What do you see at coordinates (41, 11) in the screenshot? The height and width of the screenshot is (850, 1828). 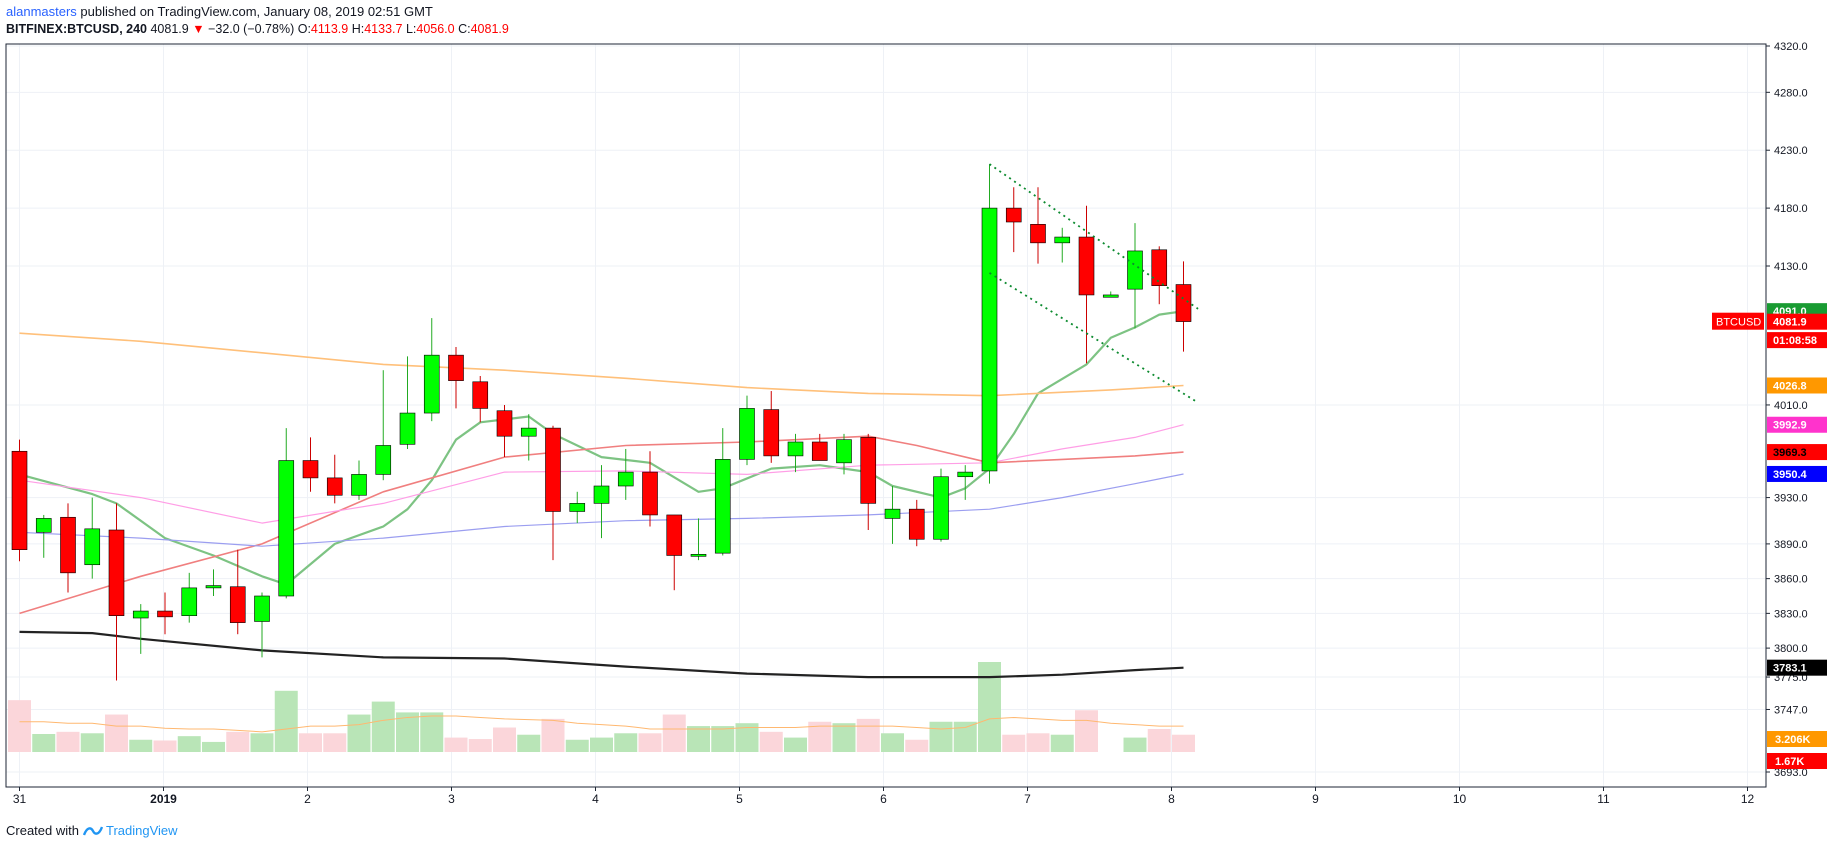 I see `author-link: alanmasters` at bounding box center [41, 11].